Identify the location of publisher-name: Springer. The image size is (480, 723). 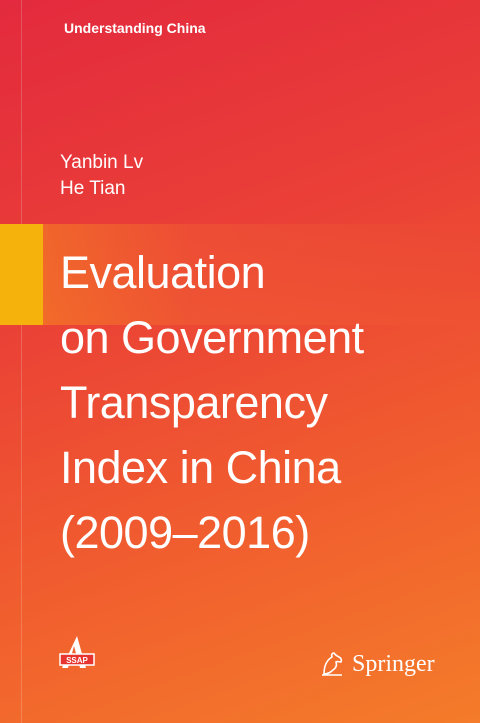
(393, 663).